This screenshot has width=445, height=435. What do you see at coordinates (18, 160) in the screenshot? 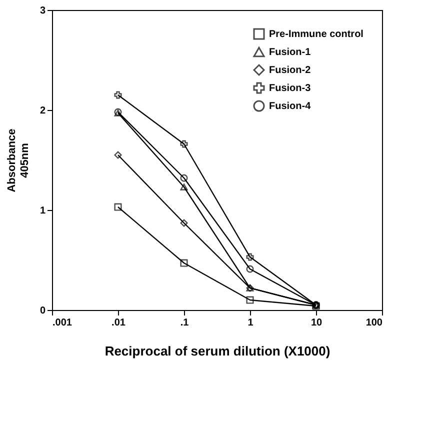
I see `y-axis-title: Absorbance 405nm` at bounding box center [18, 160].